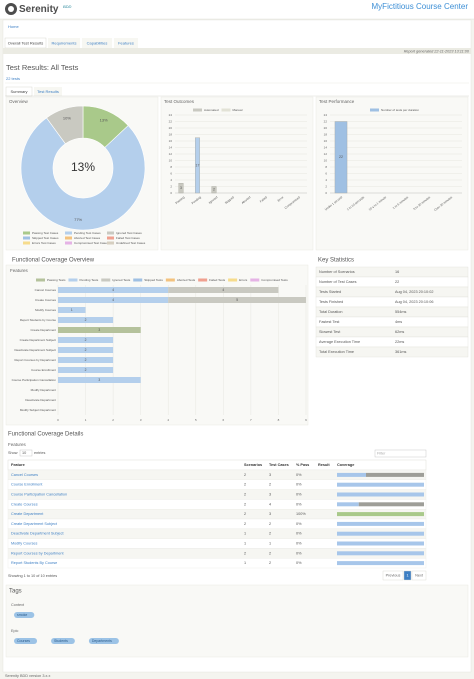 This screenshot has height=679, width=474. Describe the element at coordinates (78, 219) in the screenshot. I see `slice-label: 77%` at that location.